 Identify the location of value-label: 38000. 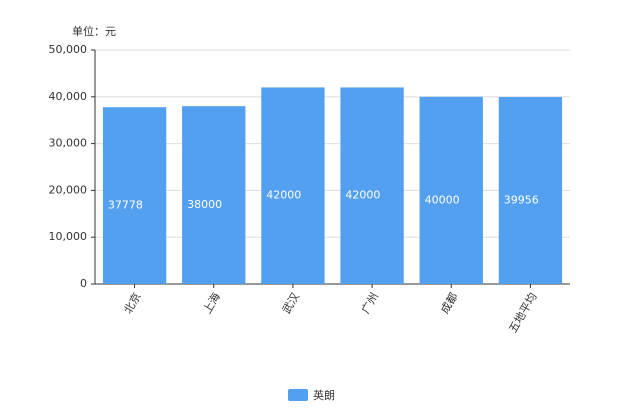
(204, 204).